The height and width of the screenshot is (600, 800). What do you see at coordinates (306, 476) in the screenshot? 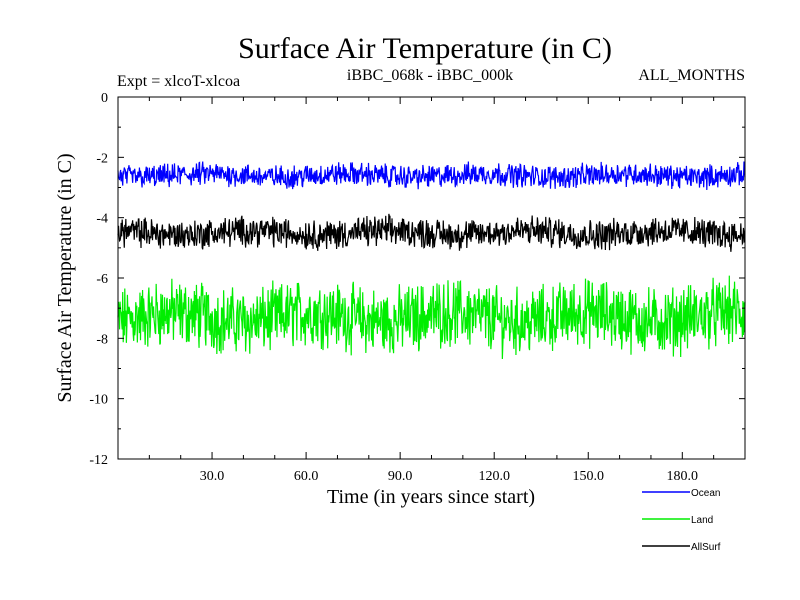
I see `x-tick-label: 60.0` at bounding box center [306, 476].